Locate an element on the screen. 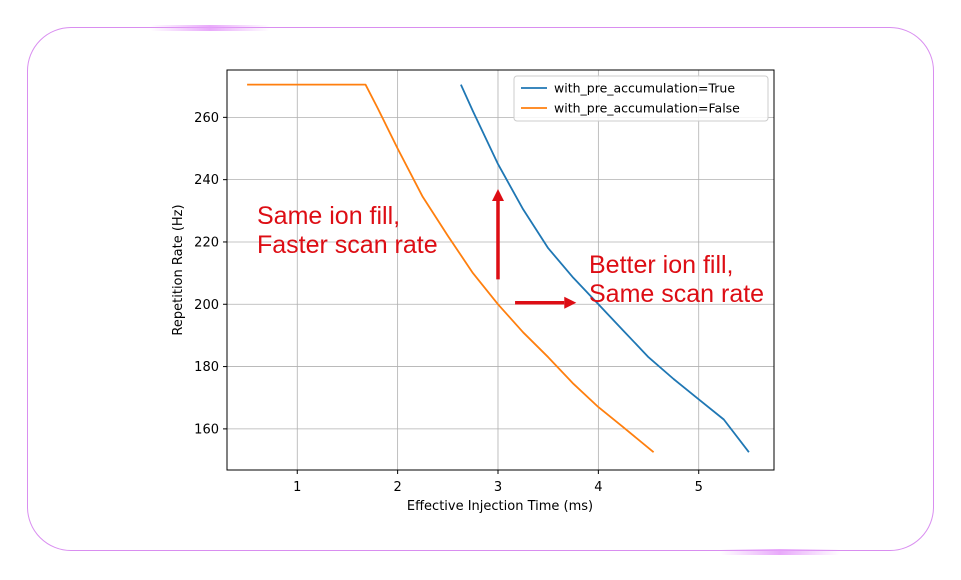  annotation-line: Better ion fill, is located at coordinates (661, 265).